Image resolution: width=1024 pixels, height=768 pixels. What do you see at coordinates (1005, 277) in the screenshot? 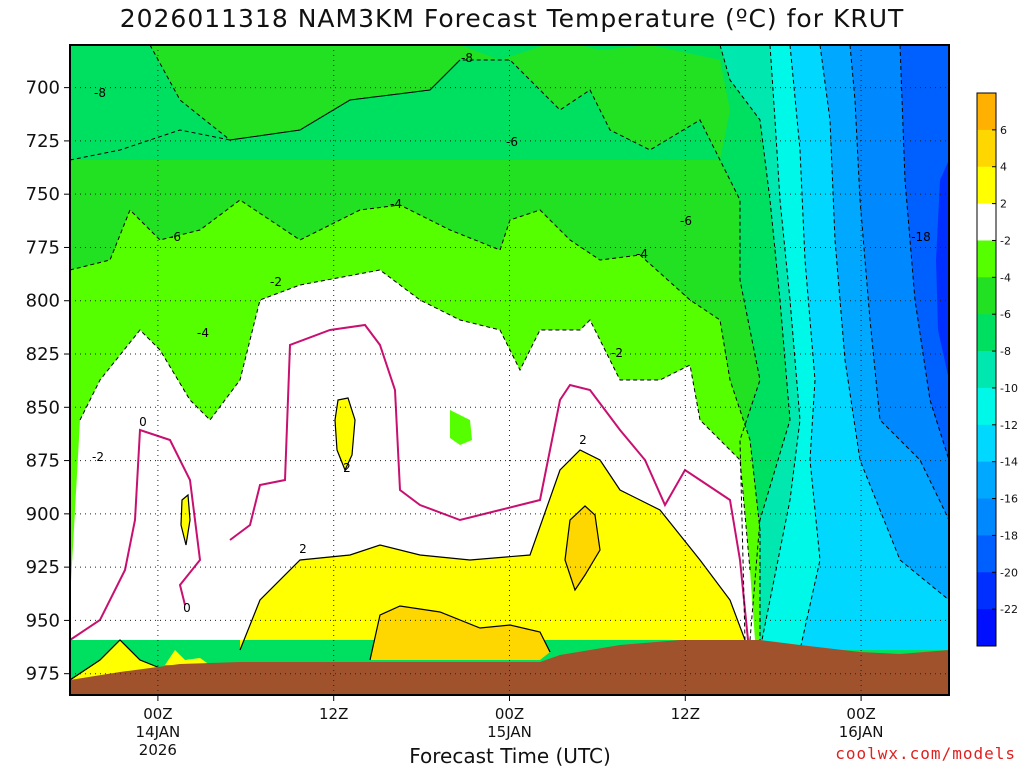
I see `colorbar-label: -4` at bounding box center [1005, 277].